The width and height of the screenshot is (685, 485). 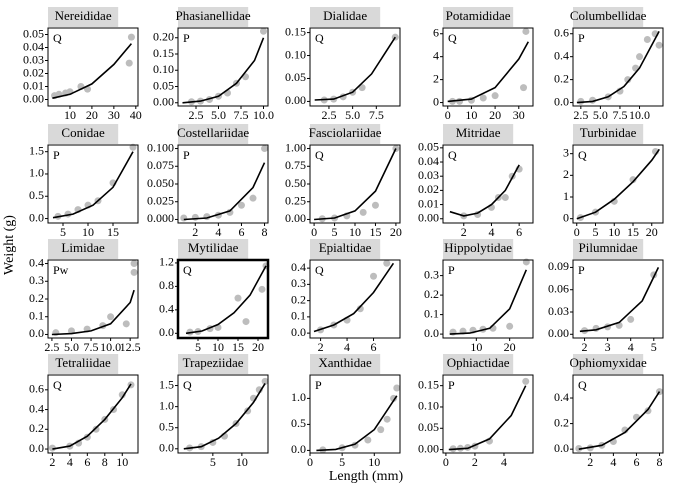 I want to click on y-tick-label: 1.00, so click(x=295, y=147).